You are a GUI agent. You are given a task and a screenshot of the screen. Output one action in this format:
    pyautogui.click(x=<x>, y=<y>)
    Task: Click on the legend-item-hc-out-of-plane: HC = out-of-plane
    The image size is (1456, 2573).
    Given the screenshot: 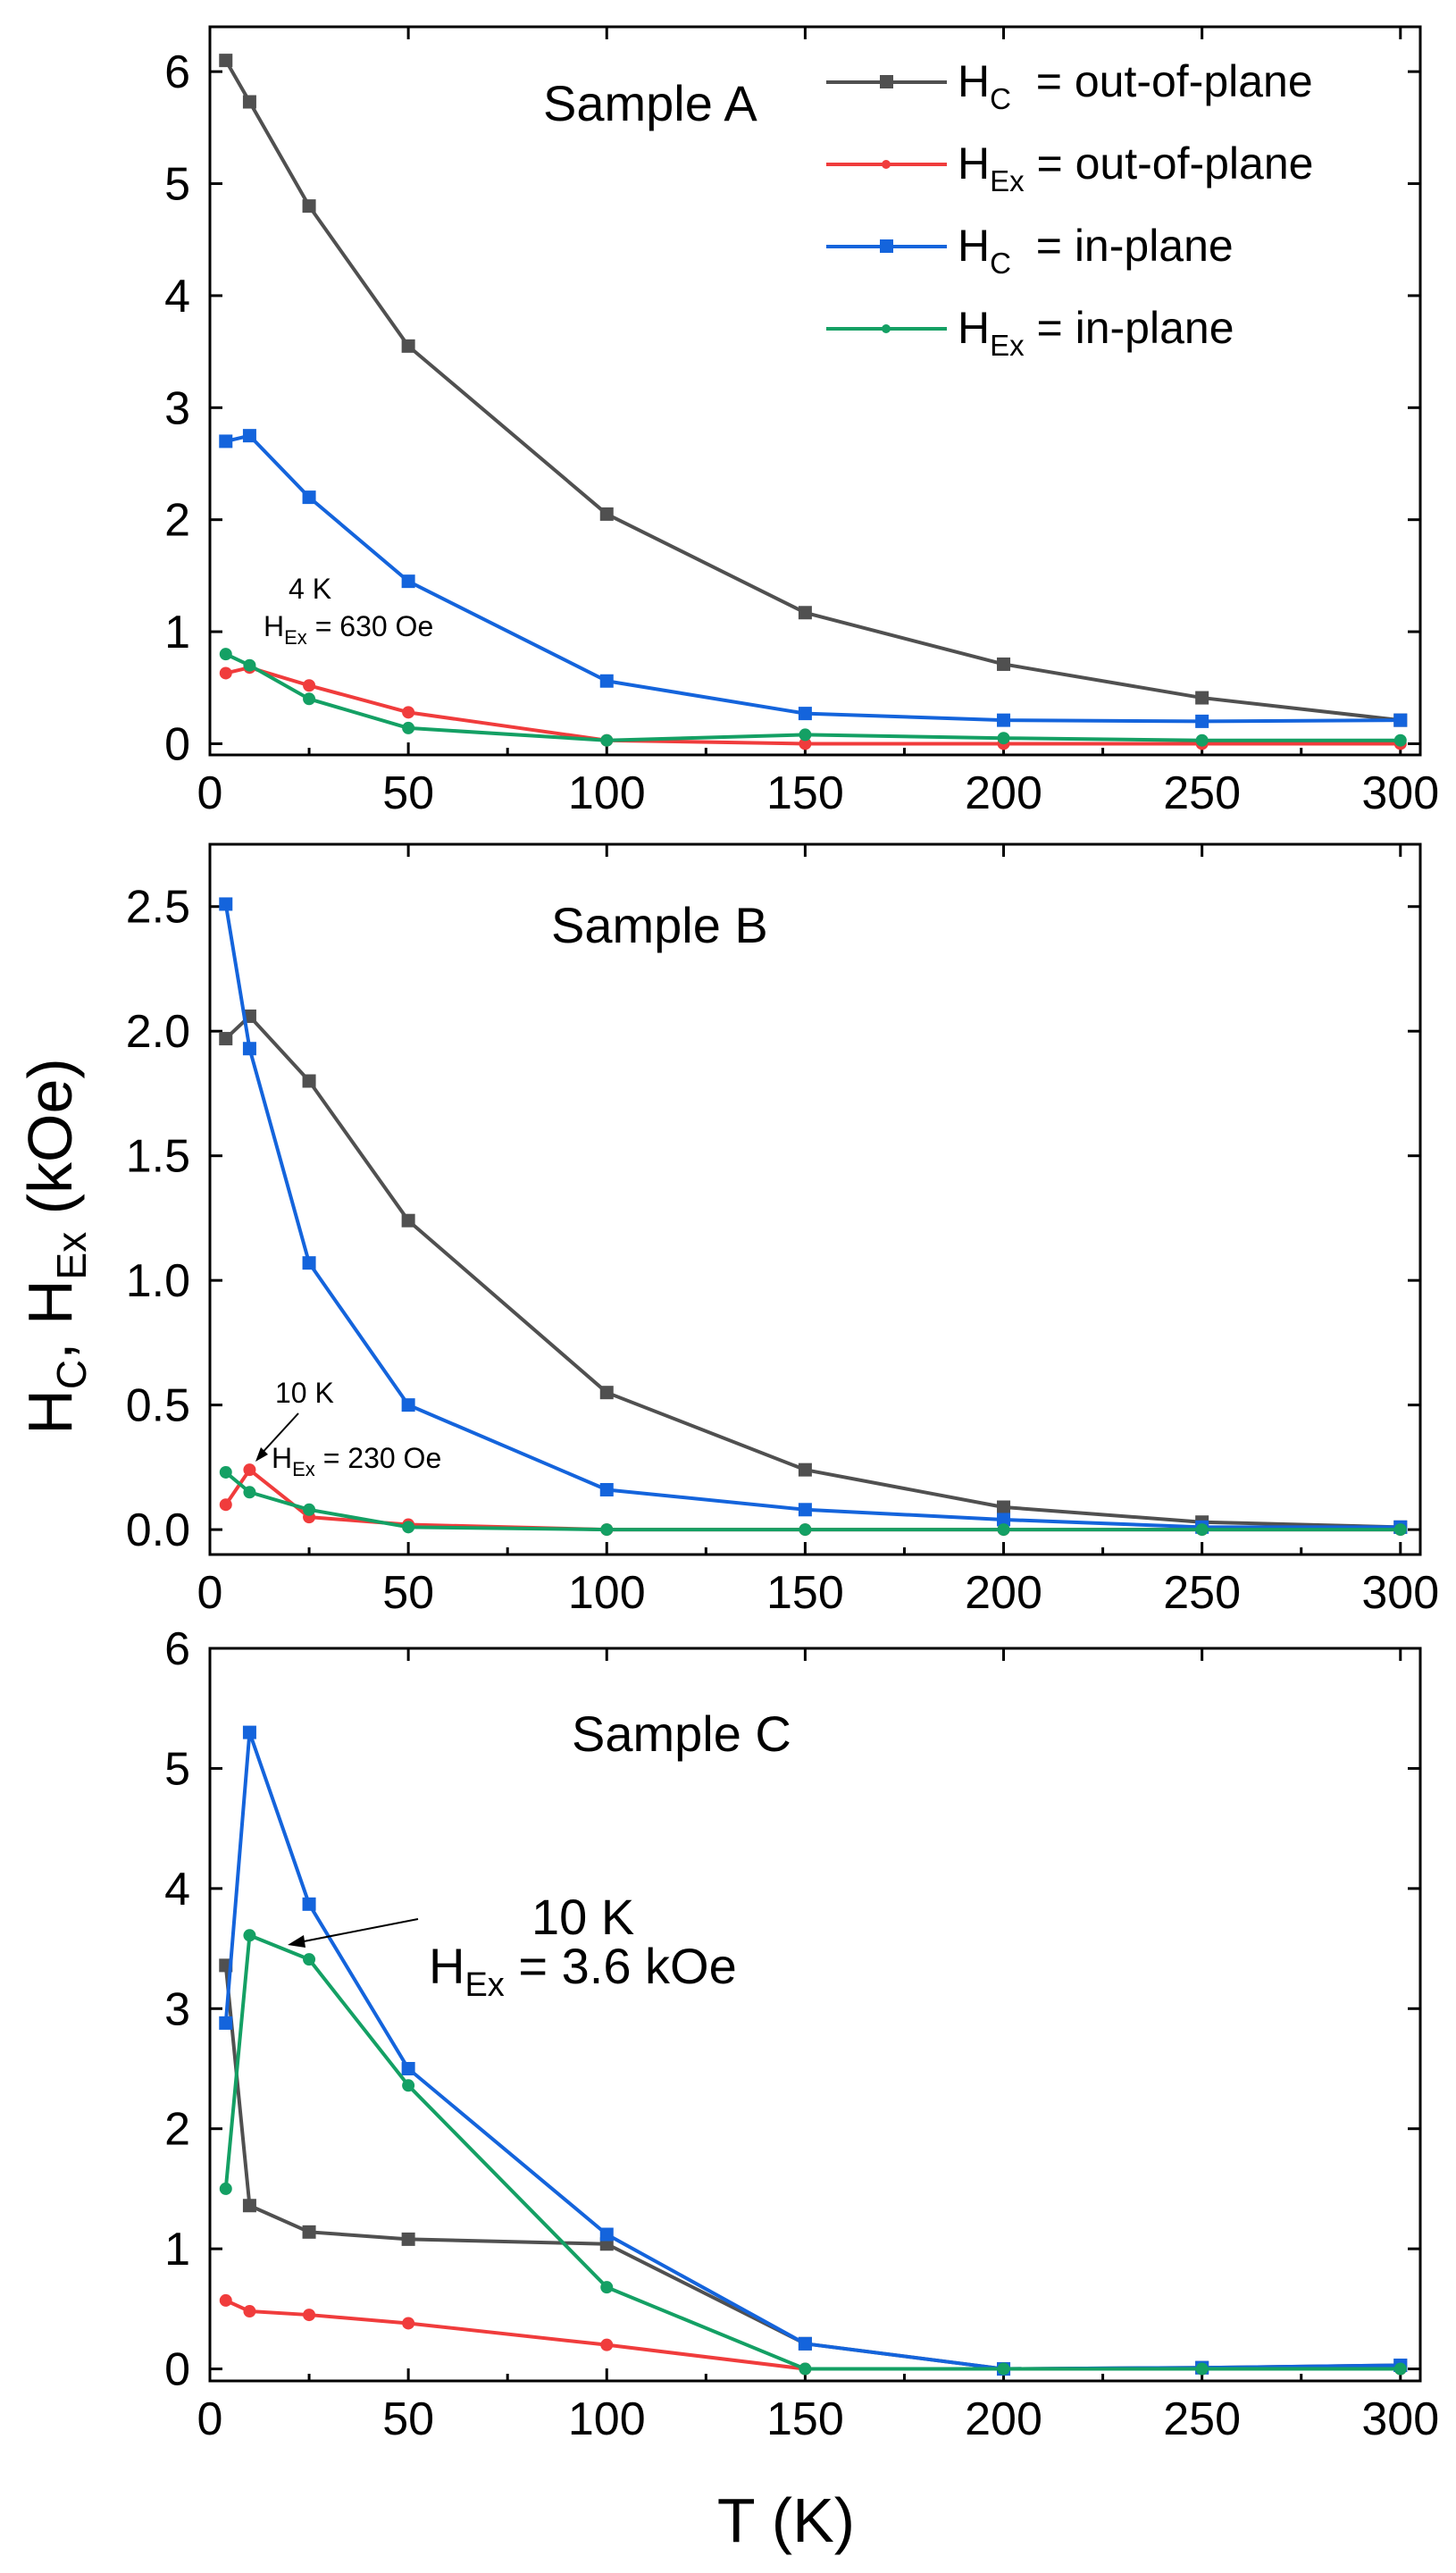 What is the action you would take?
    pyautogui.click(x=1069, y=85)
    